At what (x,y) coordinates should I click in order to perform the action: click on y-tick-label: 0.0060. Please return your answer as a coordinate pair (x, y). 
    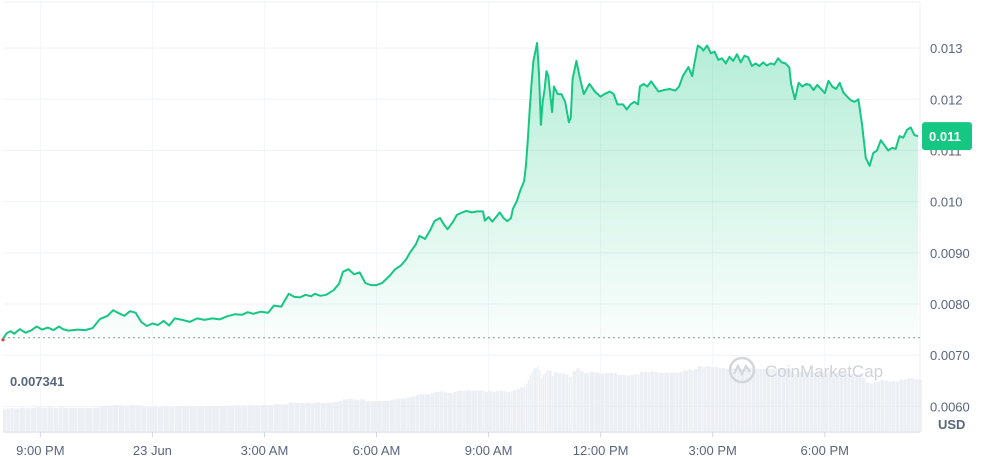
    Looking at the image, I should click on (950, 406).